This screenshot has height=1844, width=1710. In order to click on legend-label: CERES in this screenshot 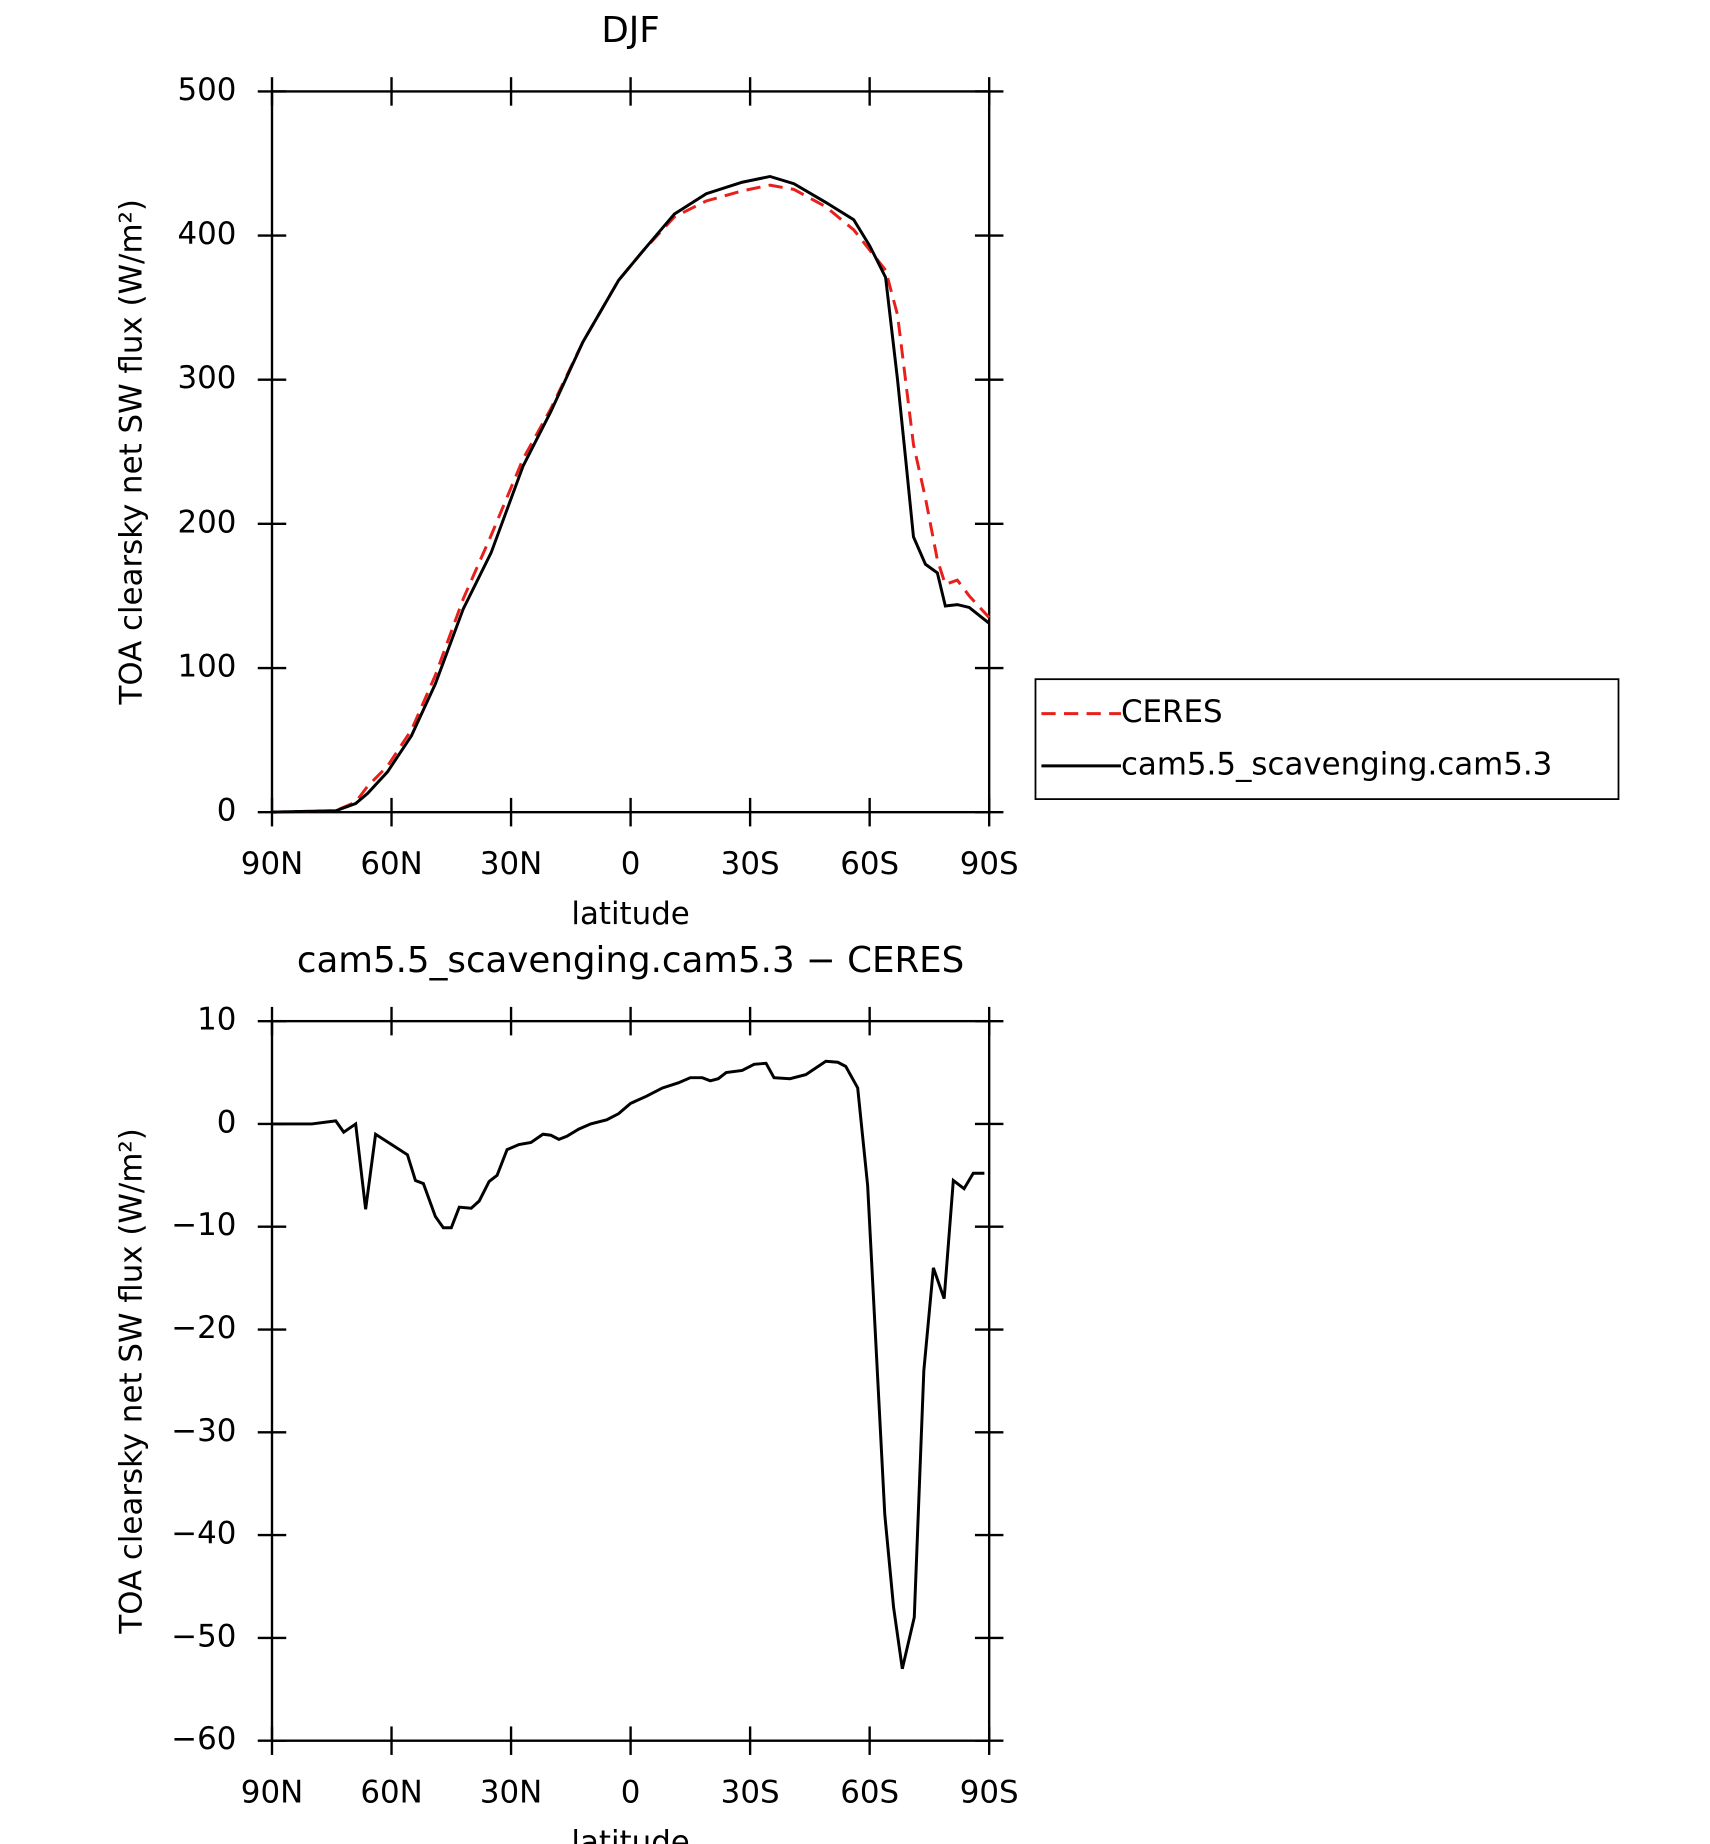, I will do `click(1172, 712)`.